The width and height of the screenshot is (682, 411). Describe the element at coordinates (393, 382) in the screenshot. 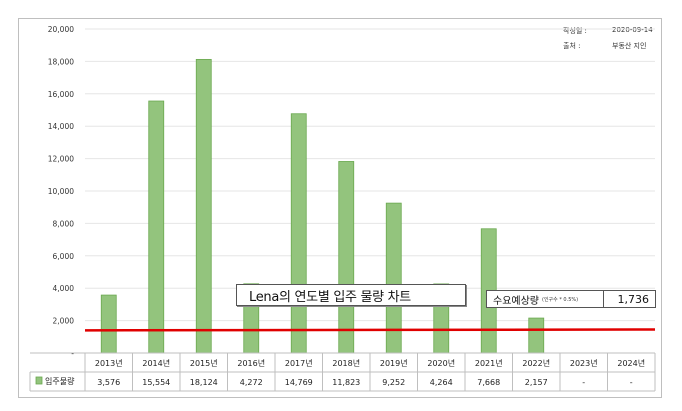

I see `data-label: 9,252` at that location.